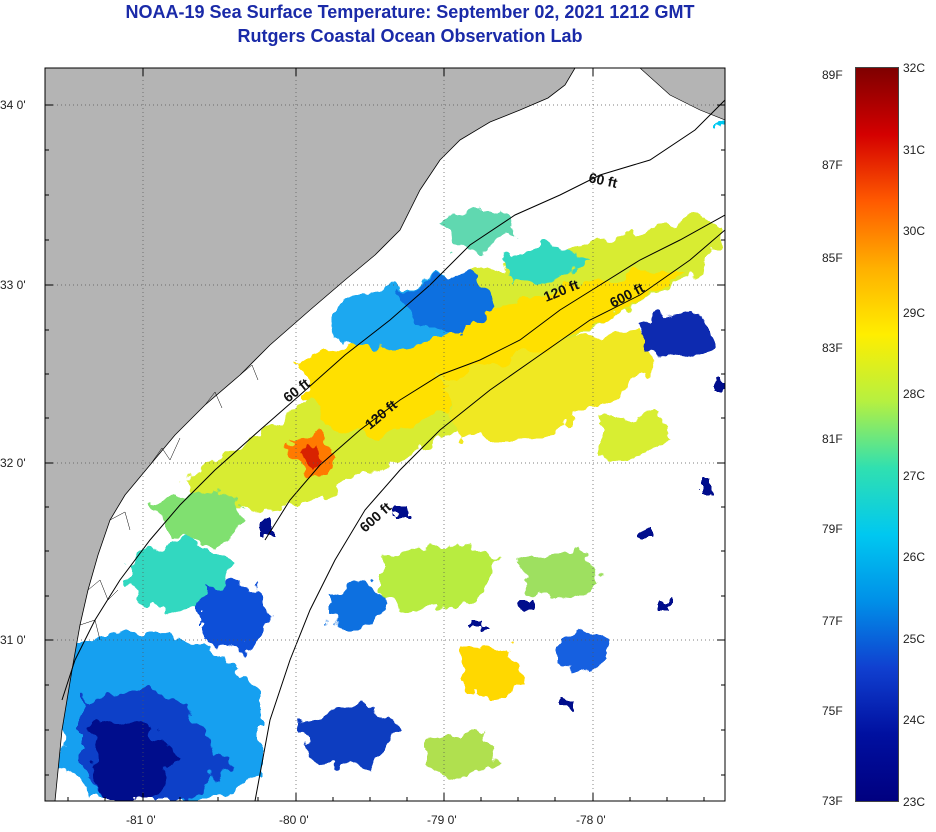 Image resolution: width=936 pixels, height=832 pixels. Describe the element at coordinates (914, 557) in the screenshot. I see `colorbar-c-26: 26C` at that location.